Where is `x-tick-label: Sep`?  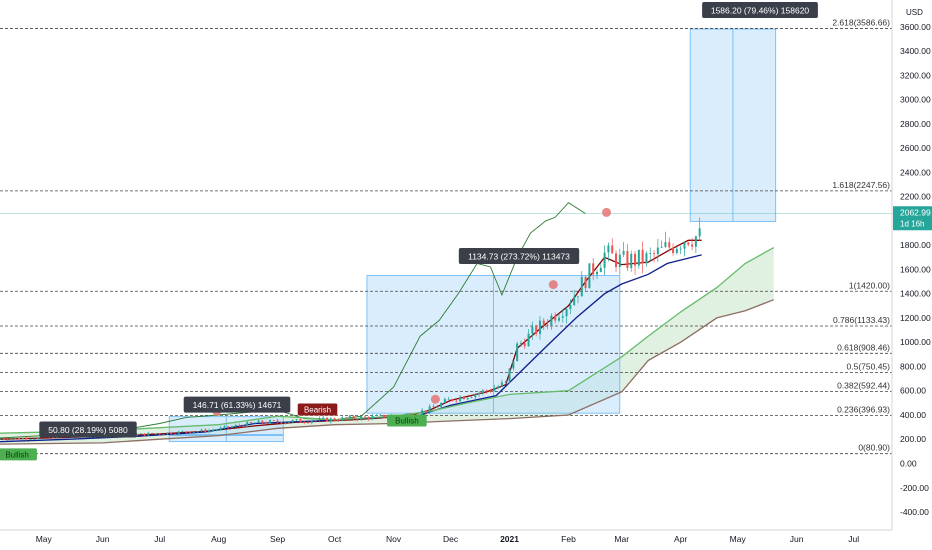
x-tick-label: Sep is located at coordinates (277, 539).